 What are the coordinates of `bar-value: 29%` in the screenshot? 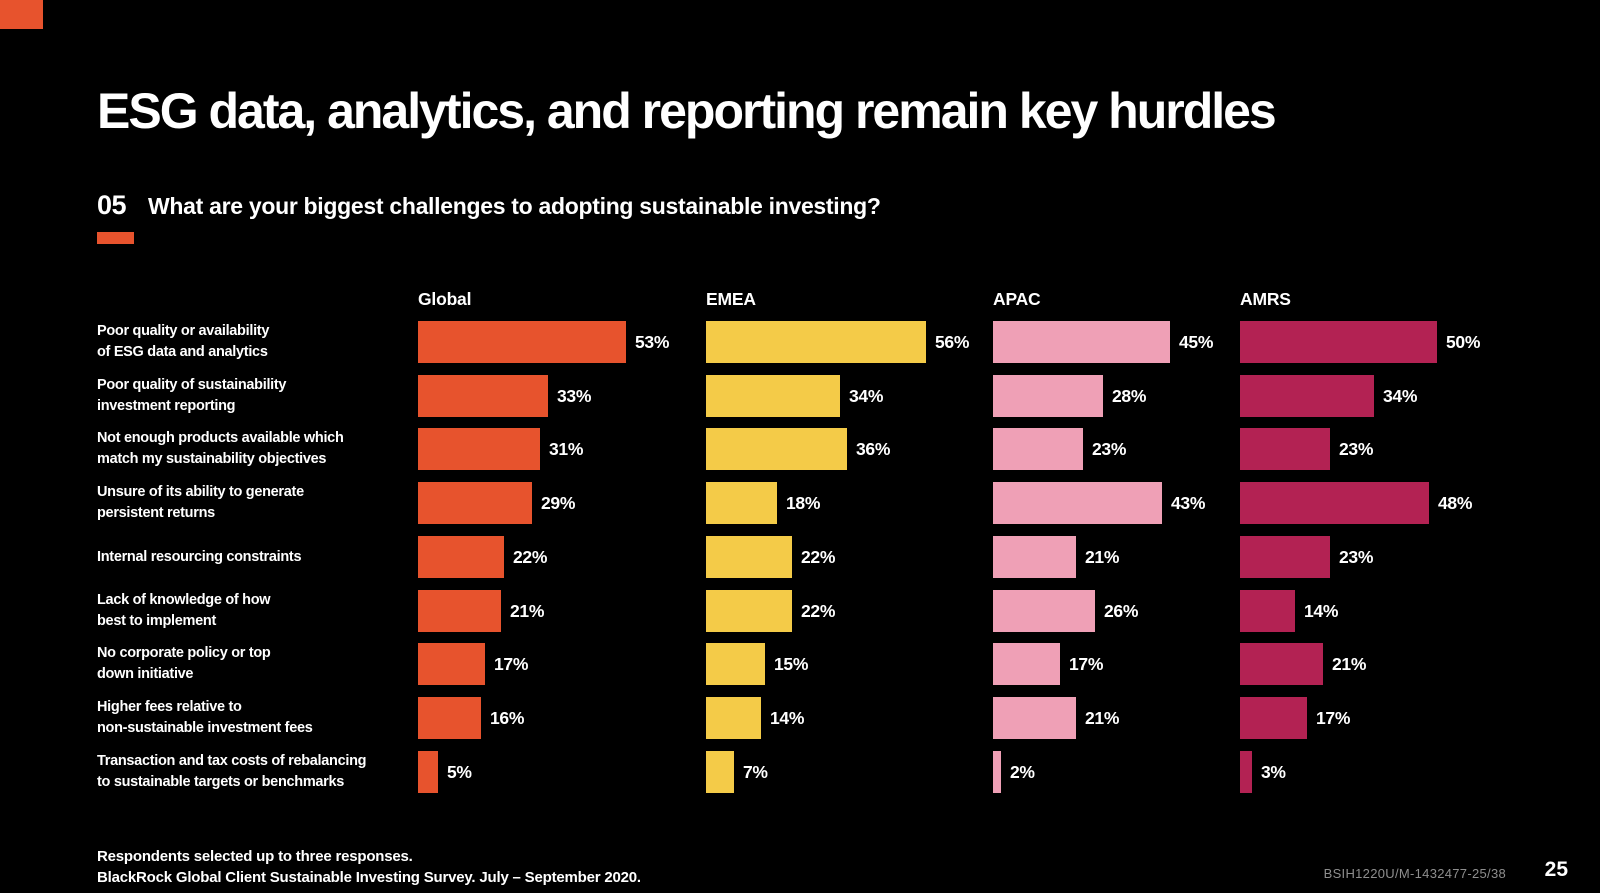 It's located at (558, 502).